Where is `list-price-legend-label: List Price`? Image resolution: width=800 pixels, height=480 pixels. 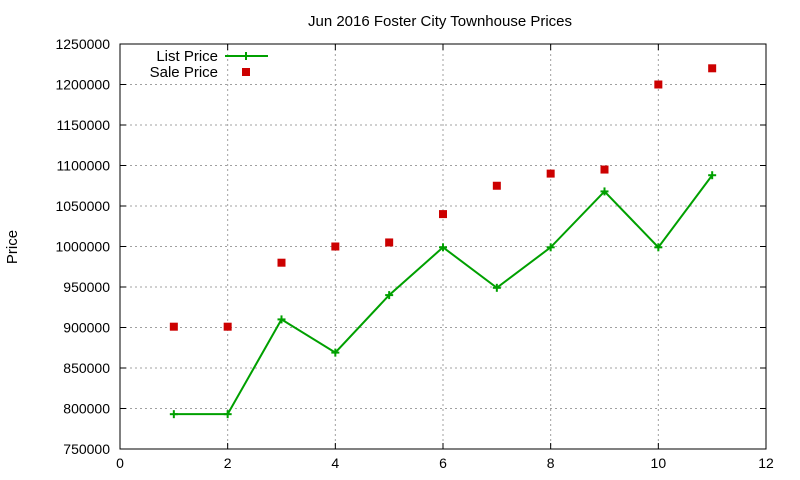 list-price-legend-label: List Price is located at coordinates (187, 56).